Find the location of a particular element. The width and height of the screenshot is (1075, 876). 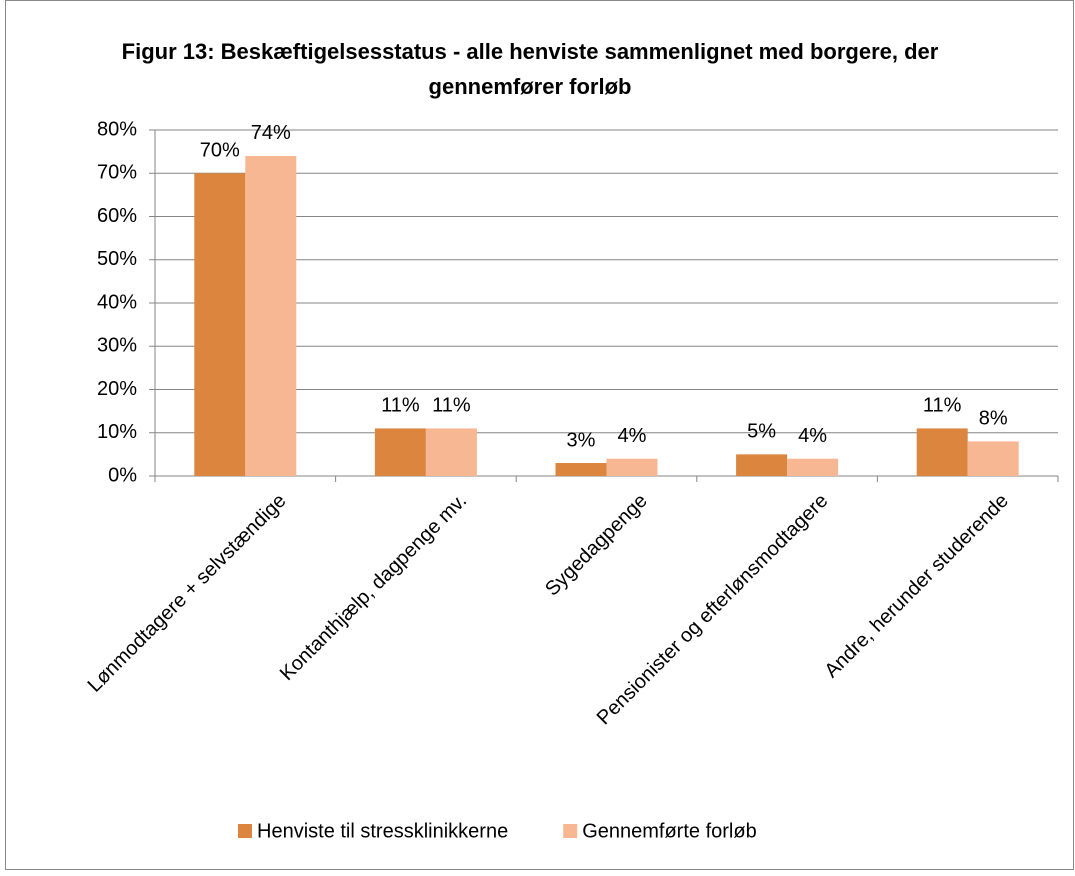

x-tick-label: Kontanthjælp, dagpenge mv. is located at coordinates (373, 587).